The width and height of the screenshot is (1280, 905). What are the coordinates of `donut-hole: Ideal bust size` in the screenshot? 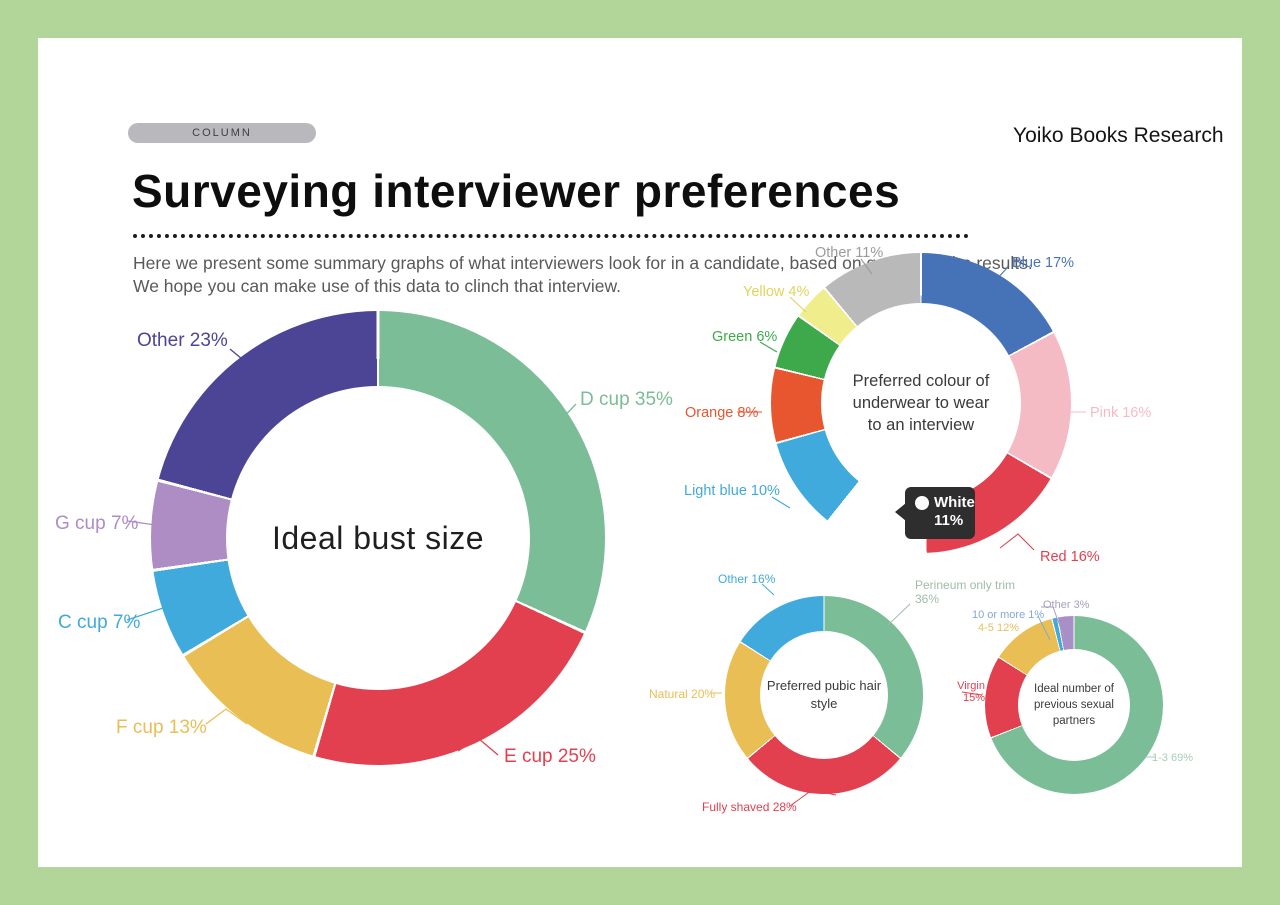 It's located at (378, 538).